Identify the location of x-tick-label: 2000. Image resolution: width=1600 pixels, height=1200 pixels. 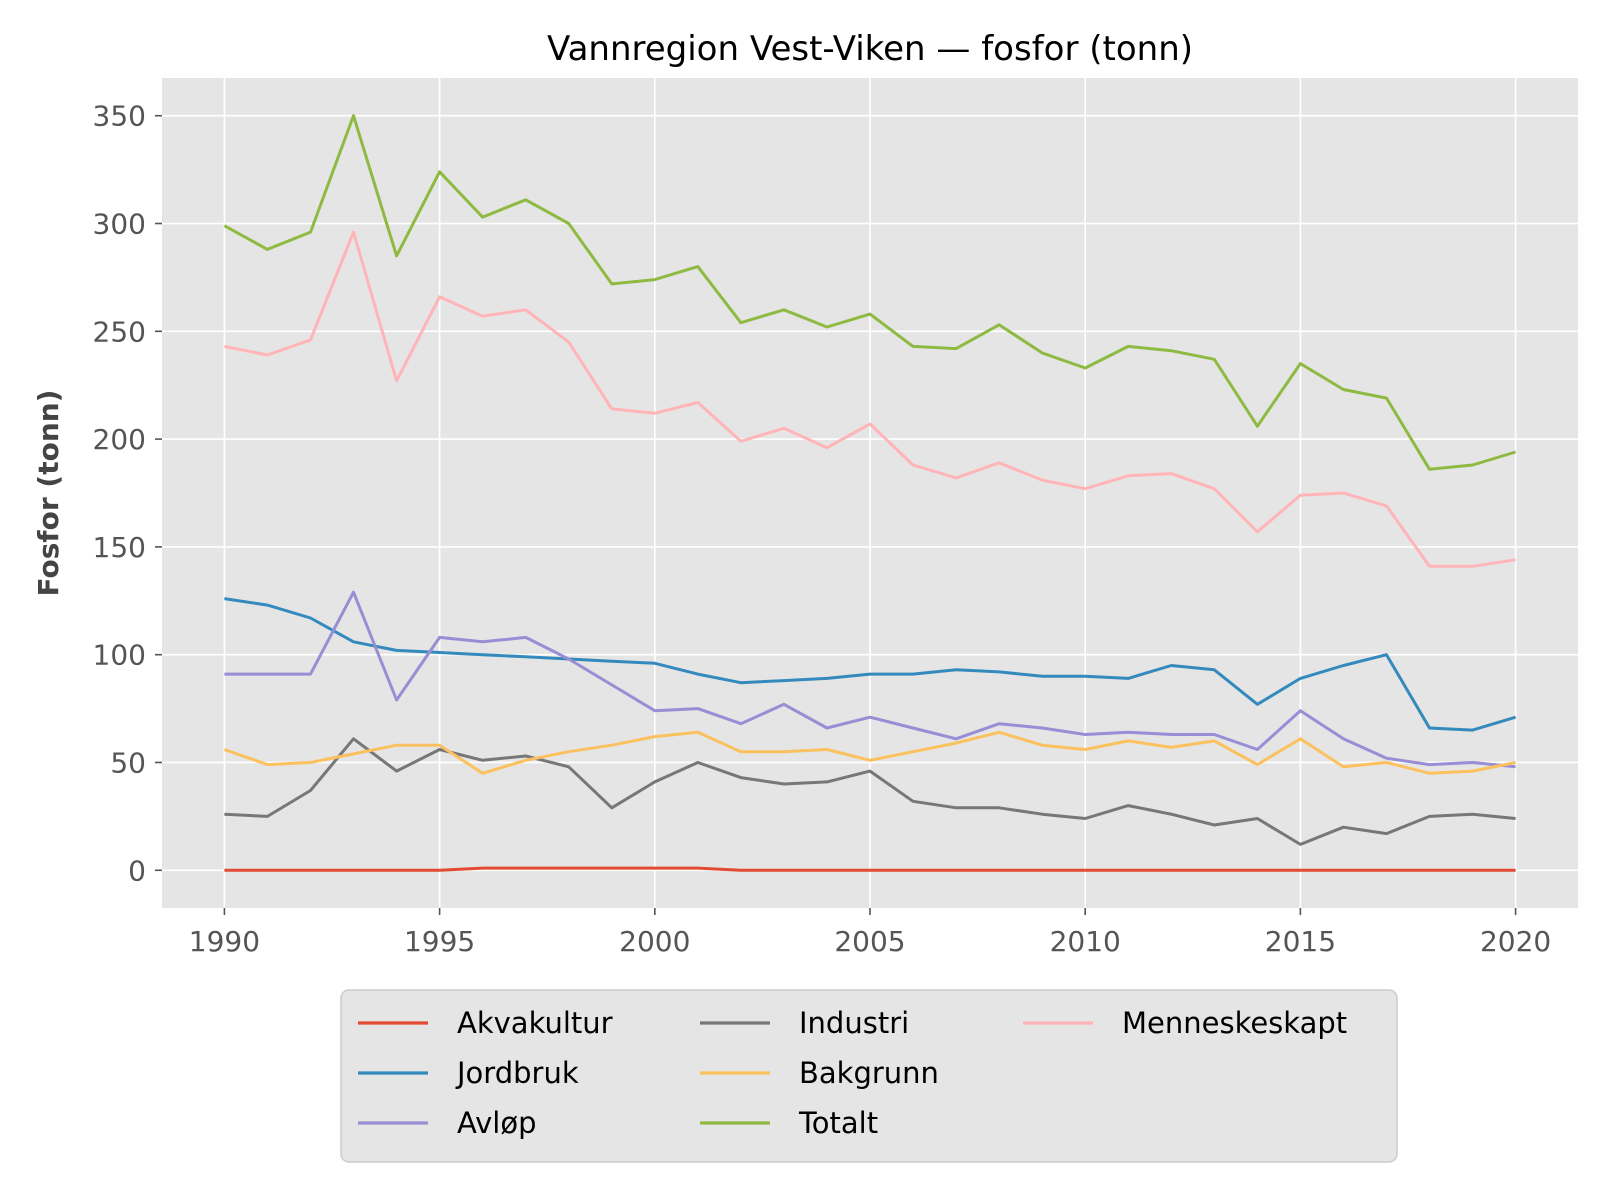
(654, 941).